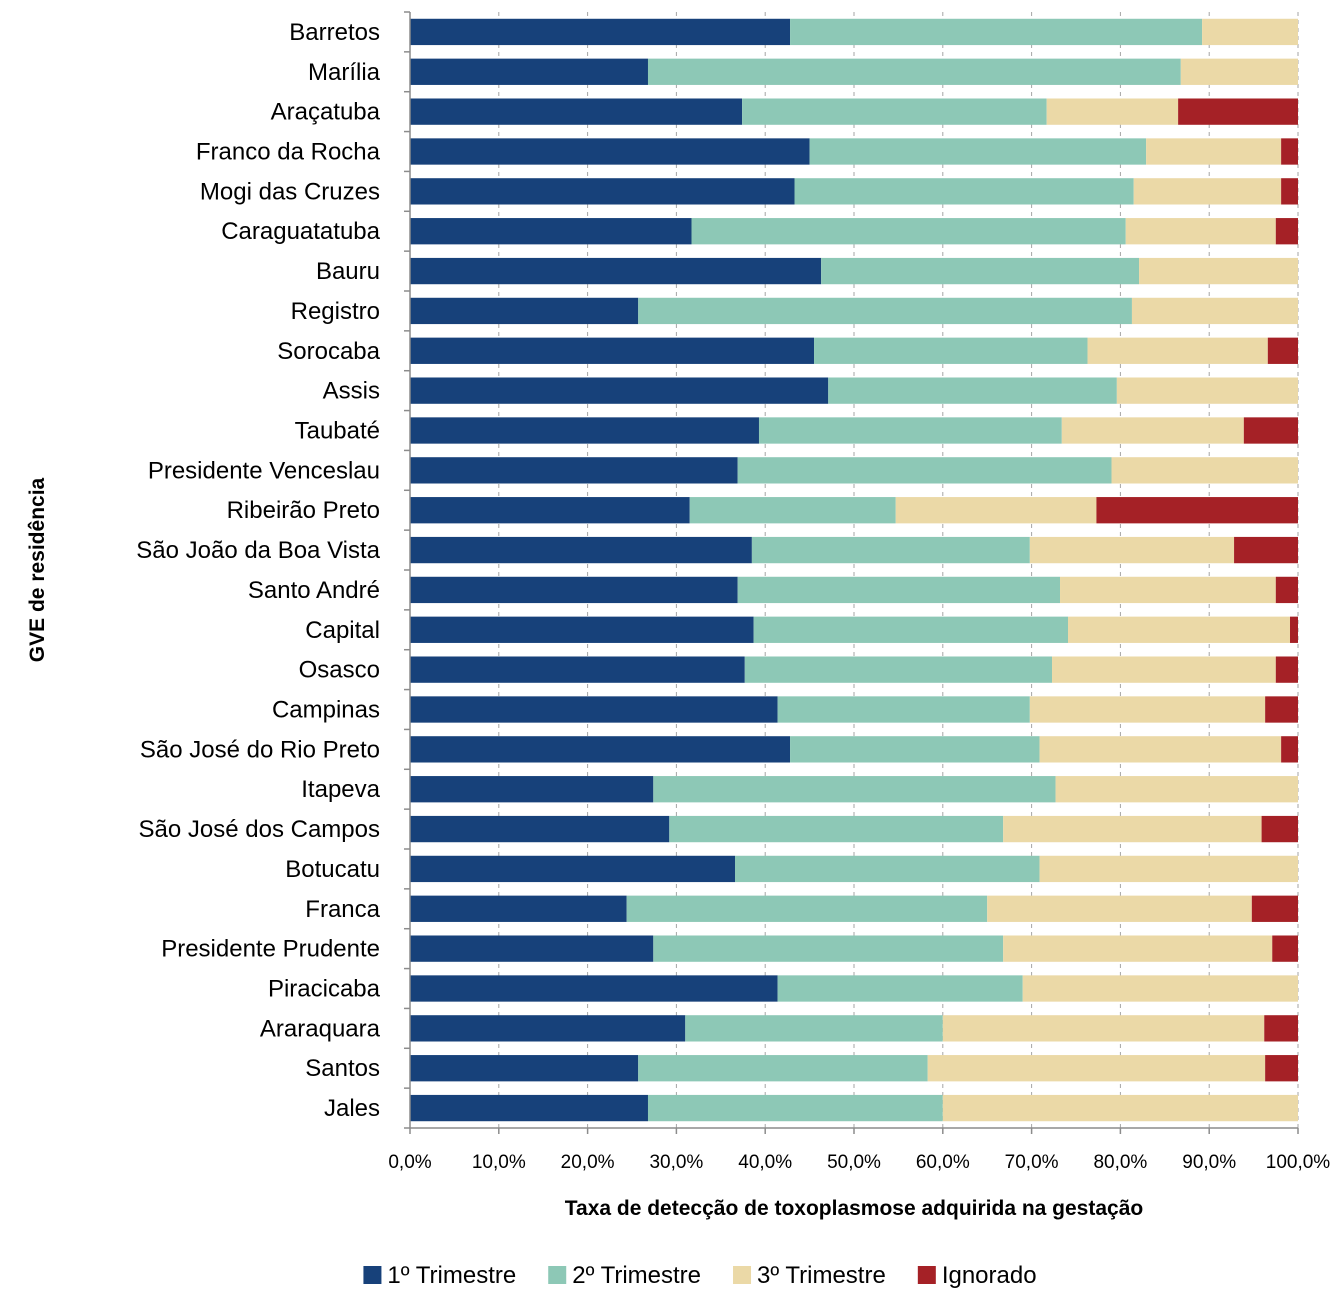 The width and height of the screenshot is (1339, 1311). Describe the element at coordinates (342, 909) in the screenshot. I see `category-label: Franca` at that location.